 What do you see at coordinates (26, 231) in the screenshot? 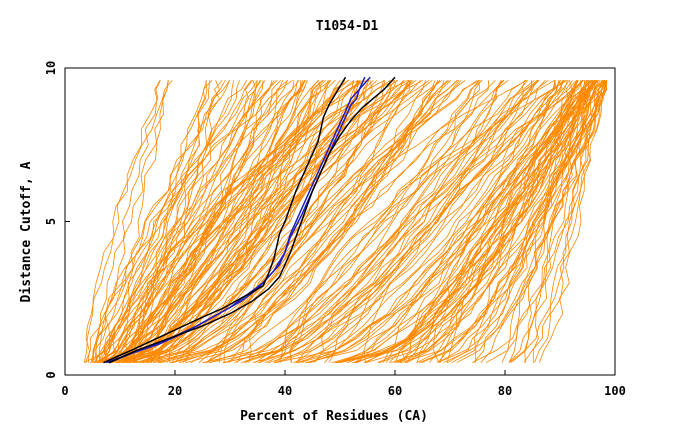
I see `y-axis-label: Distance Cutoff, A` at bounding box center [26, 231].